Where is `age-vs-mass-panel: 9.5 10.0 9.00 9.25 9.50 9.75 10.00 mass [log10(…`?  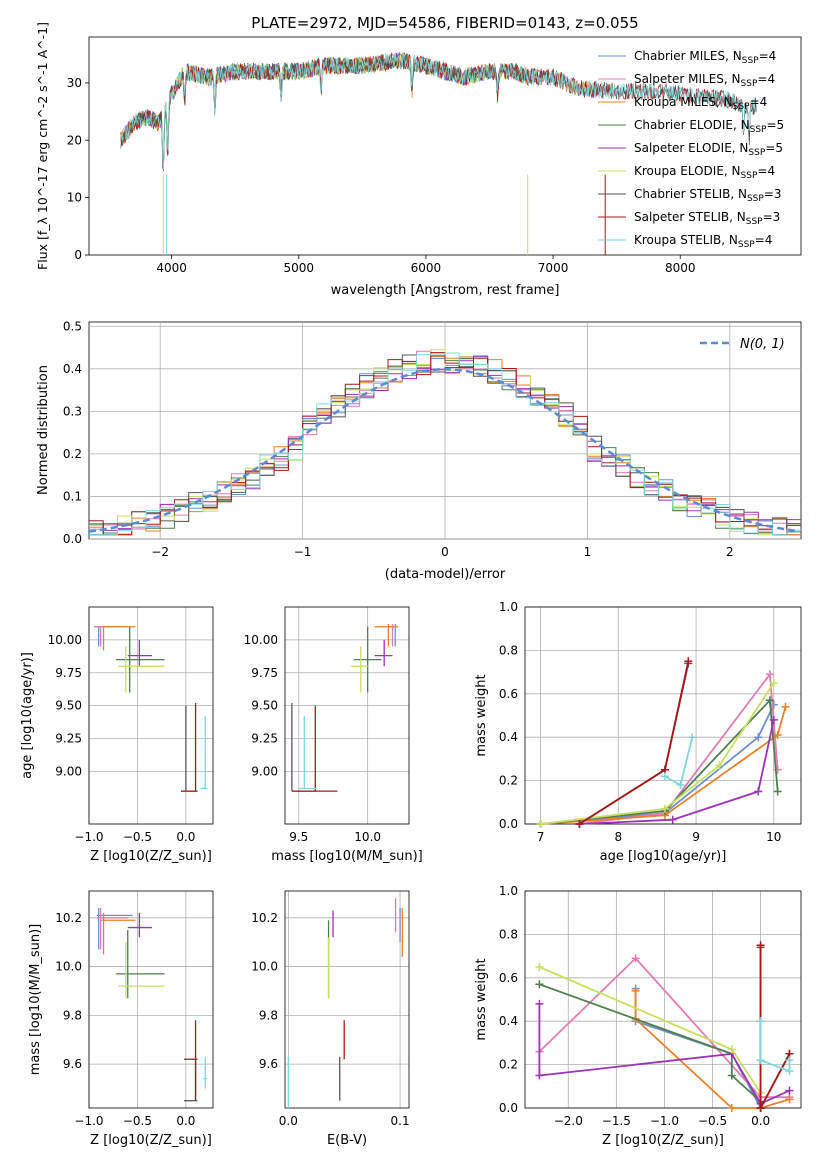 age-vs-mass-panel: 9.5 10.0 9.00 9.25 9.50 9.75 10.00 mass [log10(… is located at coordinates (333, 735).